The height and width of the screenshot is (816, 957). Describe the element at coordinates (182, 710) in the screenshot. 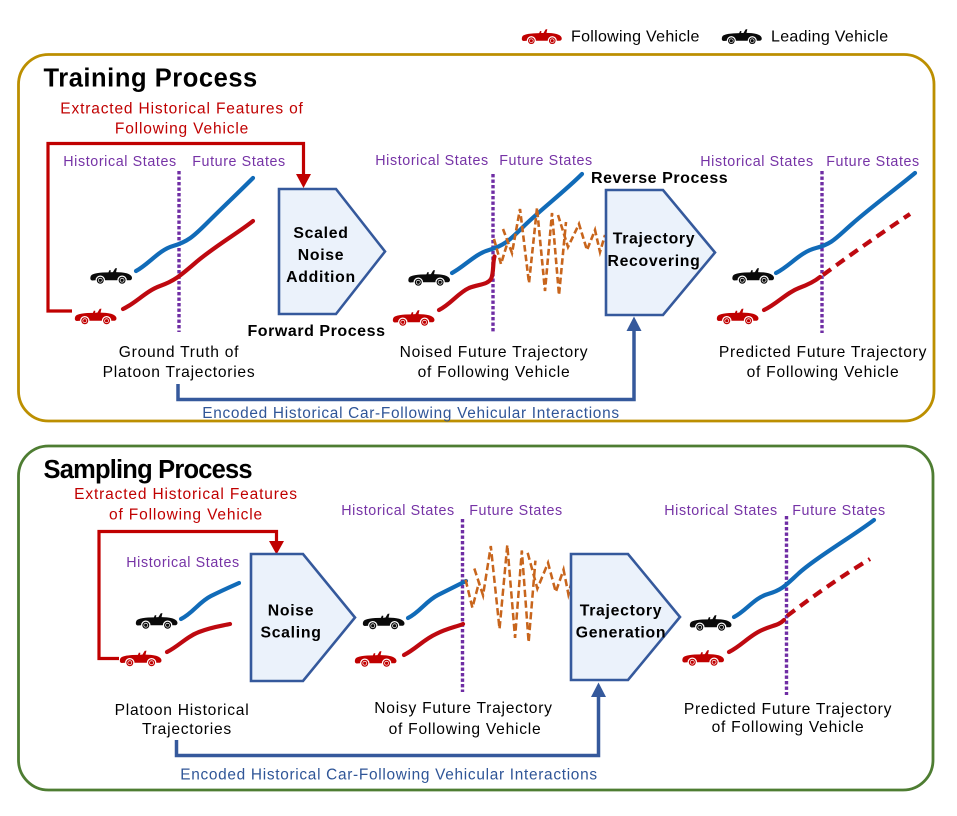

I see `svg-text: Platoon Historical` at that location.